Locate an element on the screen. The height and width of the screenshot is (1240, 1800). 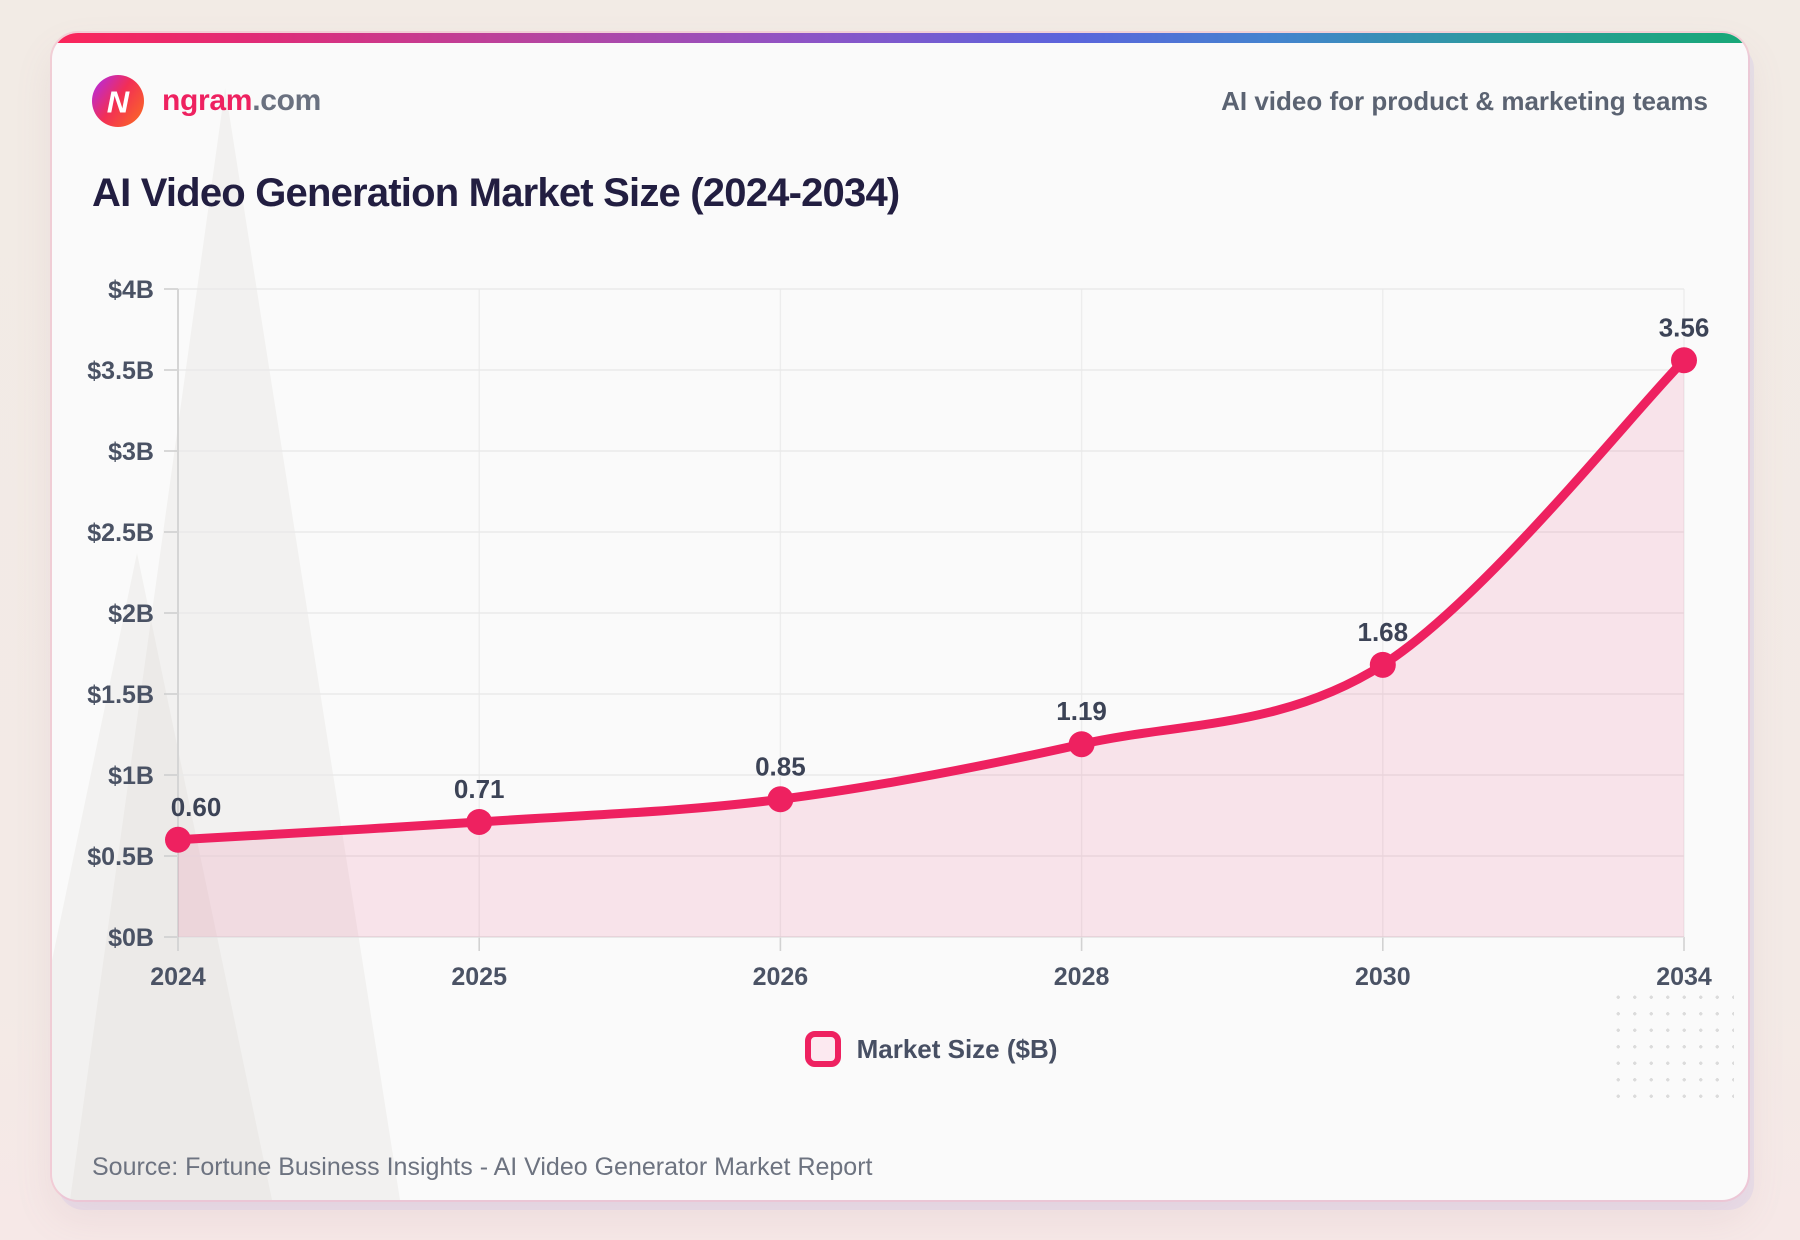
svg-text: $3.5B is located at coordinates (120, 371).